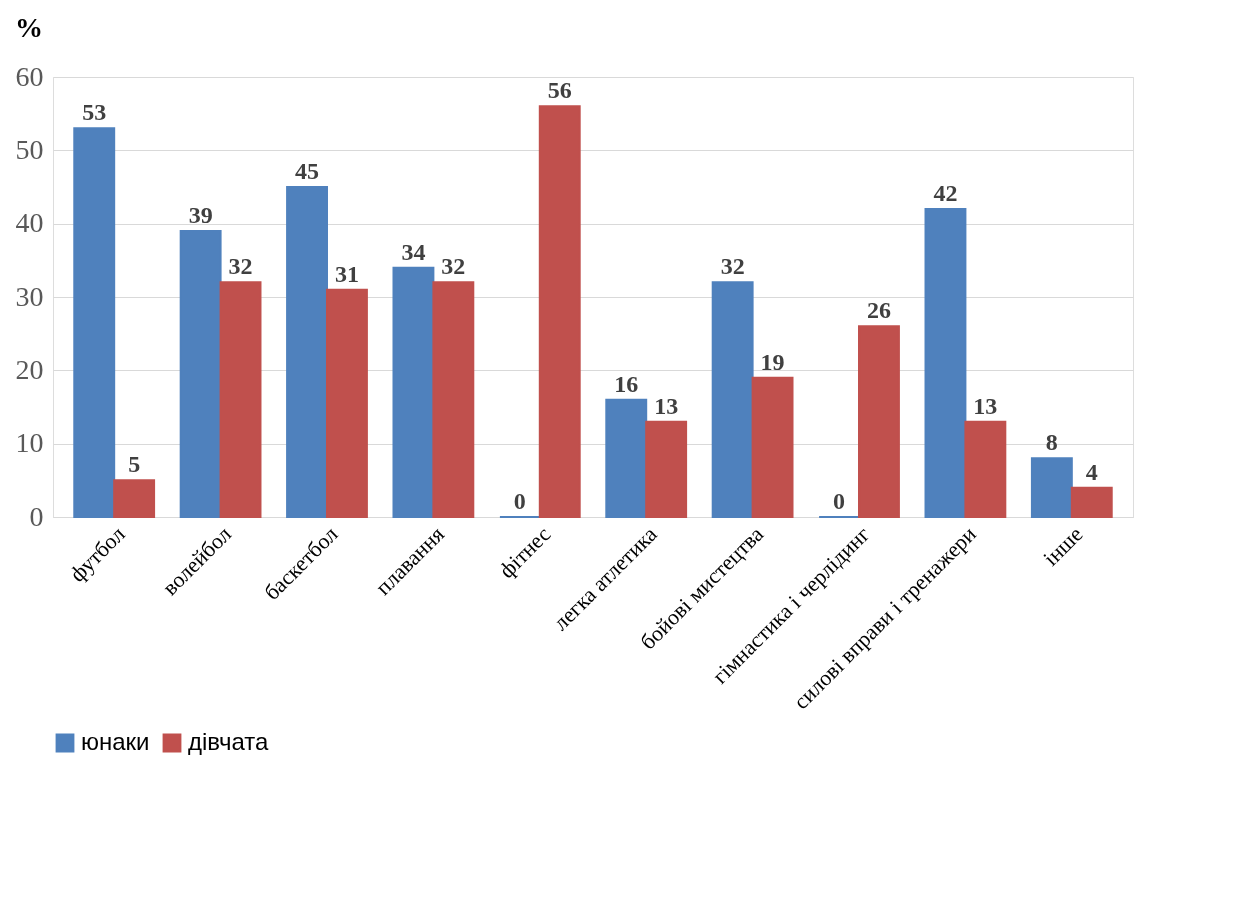  I want to click on legend-label: юнаки, so click(115, 741).